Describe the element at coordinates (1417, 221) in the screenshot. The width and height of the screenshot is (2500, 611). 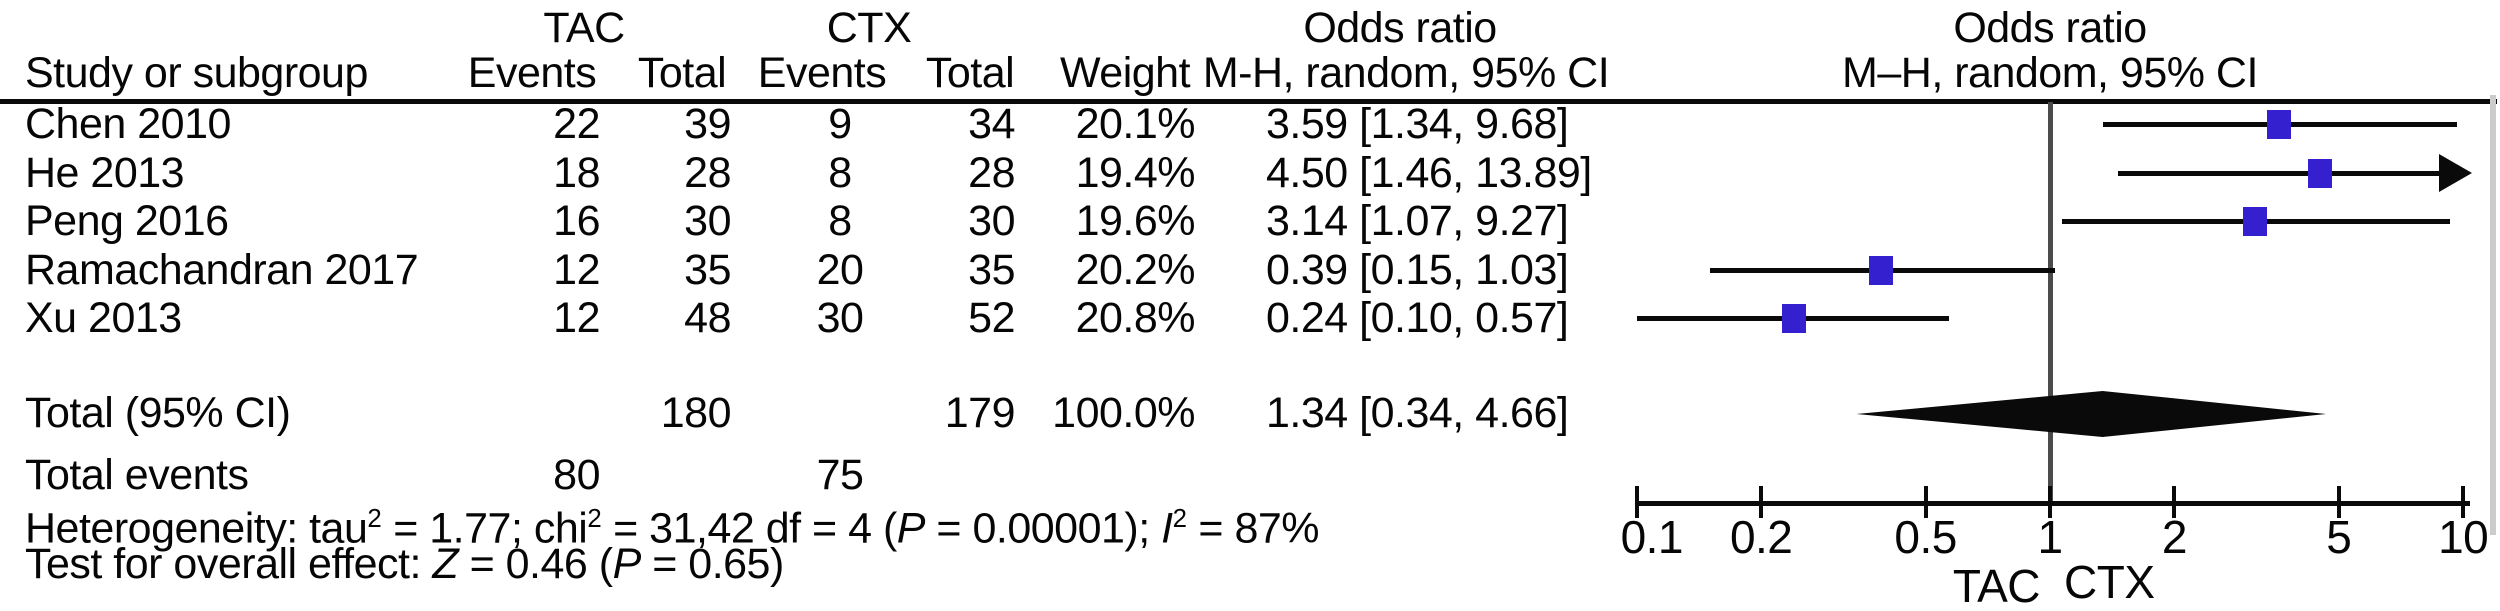
I see `or-ci-text: 3.14 [1.07, 9.27]` at that location.